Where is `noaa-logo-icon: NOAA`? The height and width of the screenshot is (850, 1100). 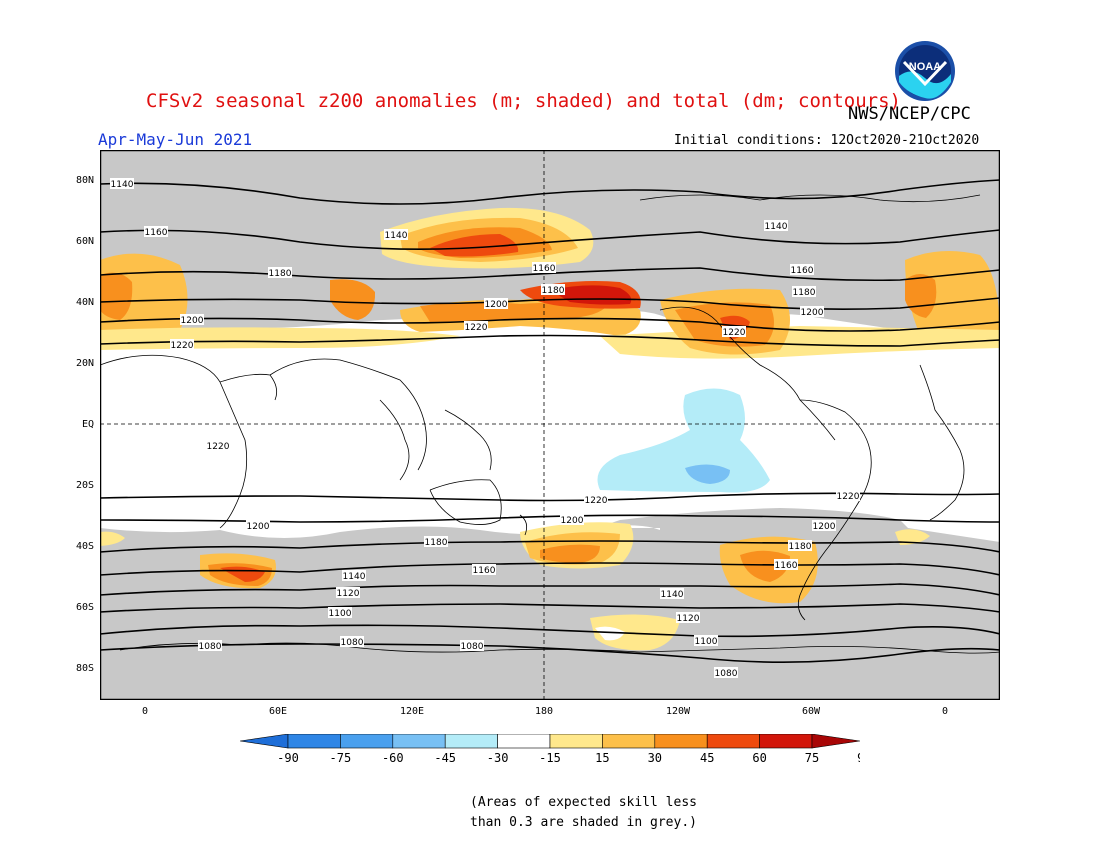
noaa-logo-icon: NOAA is located at coordinates (925, 71).